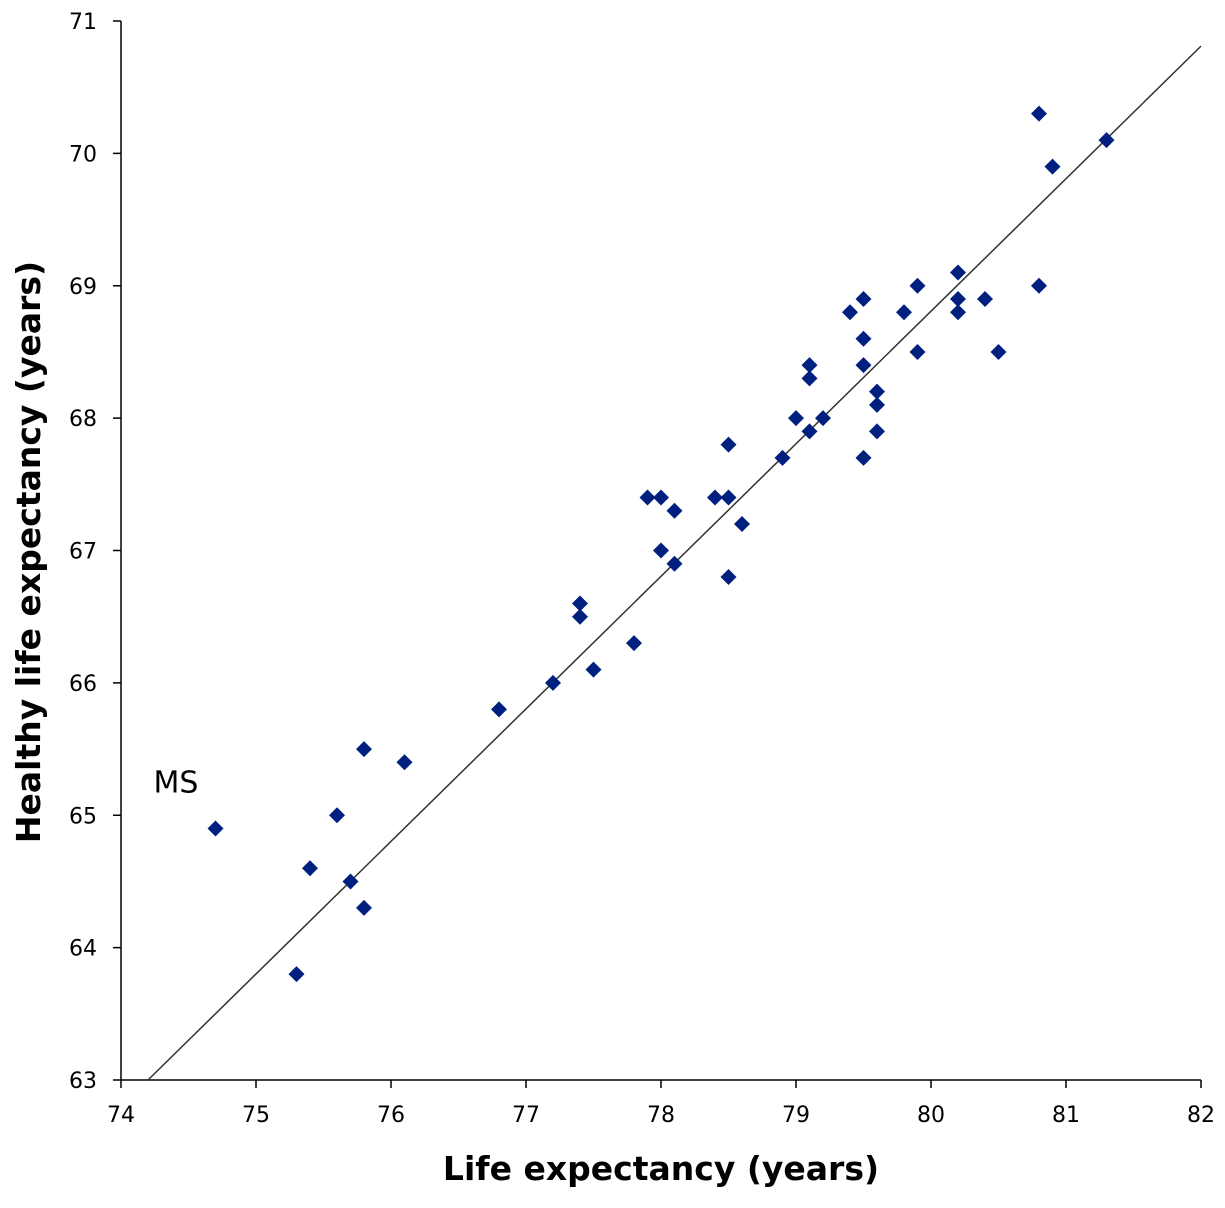  What do you see at coordinates (83, 949) in the screenshot?
I see `y-tick-label: 64` at bounding box center [83, 949].